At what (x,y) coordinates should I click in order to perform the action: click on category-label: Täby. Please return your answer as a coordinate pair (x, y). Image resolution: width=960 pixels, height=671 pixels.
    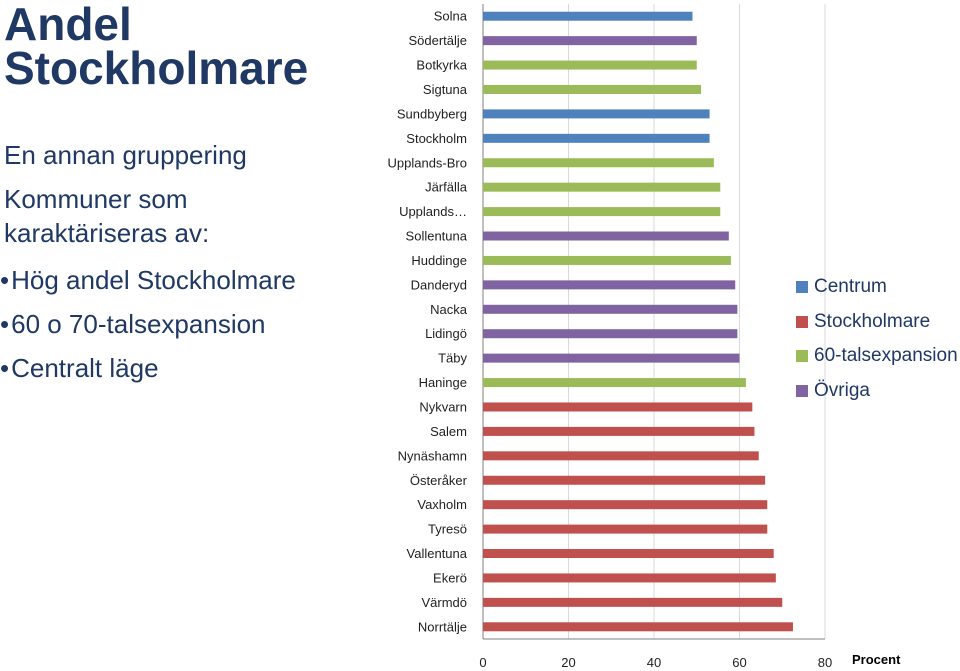
    Looking at the image, I should click on (452, 358).